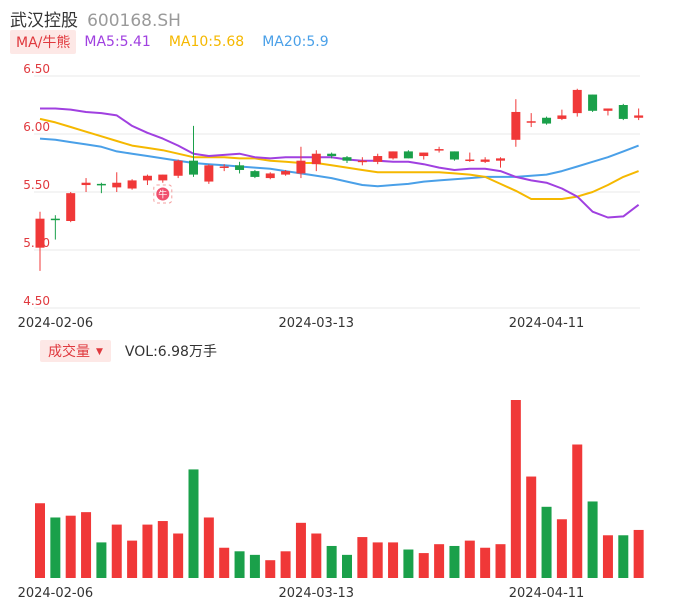 The width and height of the screenshot is (686, 606). I want to click on y-tick-label: 6.00, so click(36, 127).